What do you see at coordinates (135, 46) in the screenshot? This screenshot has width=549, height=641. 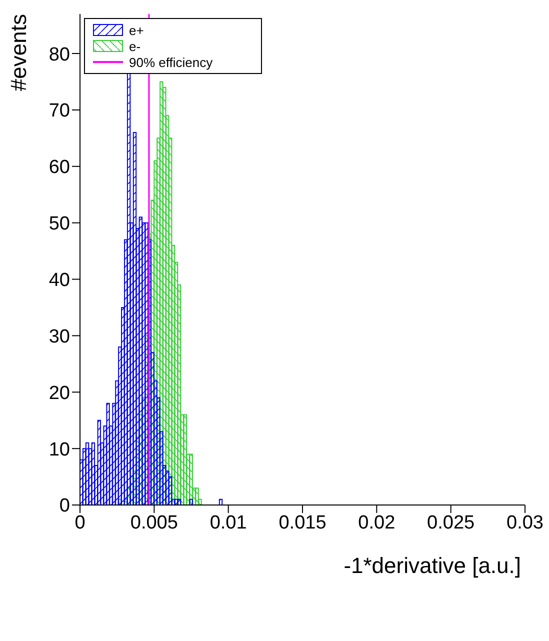 I see `legend-label: e-` at bounding box center [135, 46].